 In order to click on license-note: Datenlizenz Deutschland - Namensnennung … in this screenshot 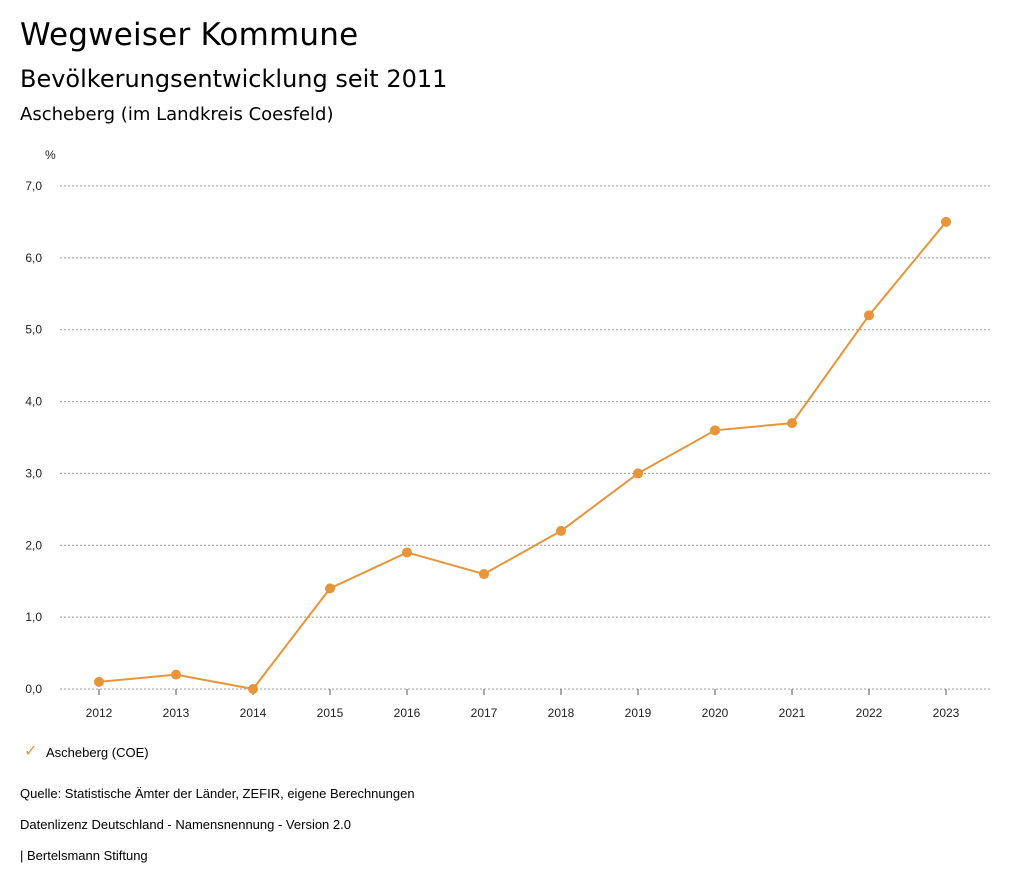, I will do `click(185, 824)`.